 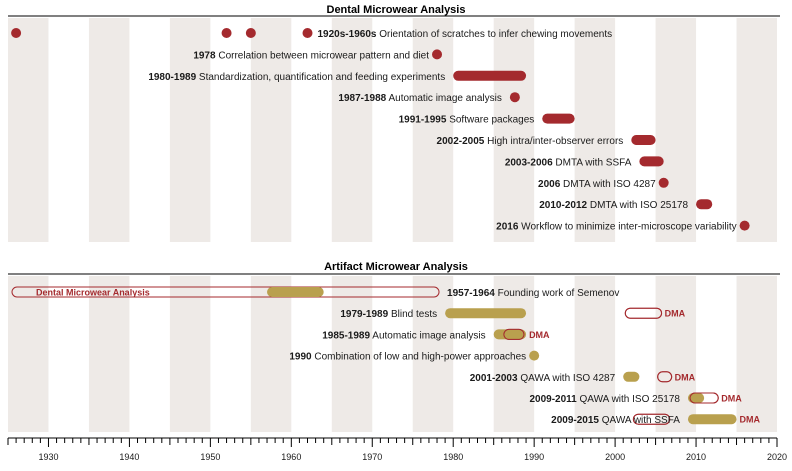 What do you see at coordinates (615, 420) in the screenshot?
I see `artifact-label-6: 2009-2015 QAWA with SSFA` at bounding box center [615, 420].